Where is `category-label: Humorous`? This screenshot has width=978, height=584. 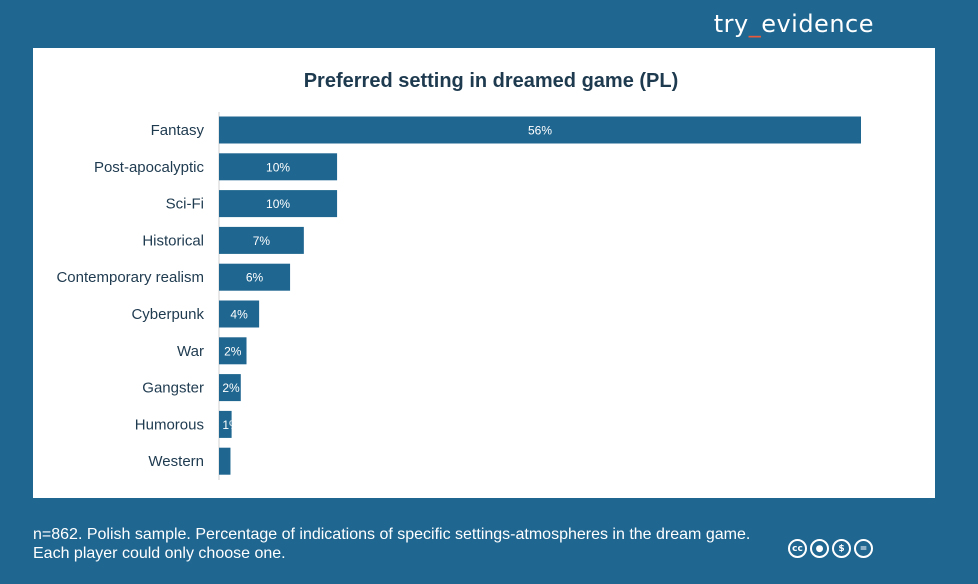 category-label: Humorous is located at coordinates (169, 424).